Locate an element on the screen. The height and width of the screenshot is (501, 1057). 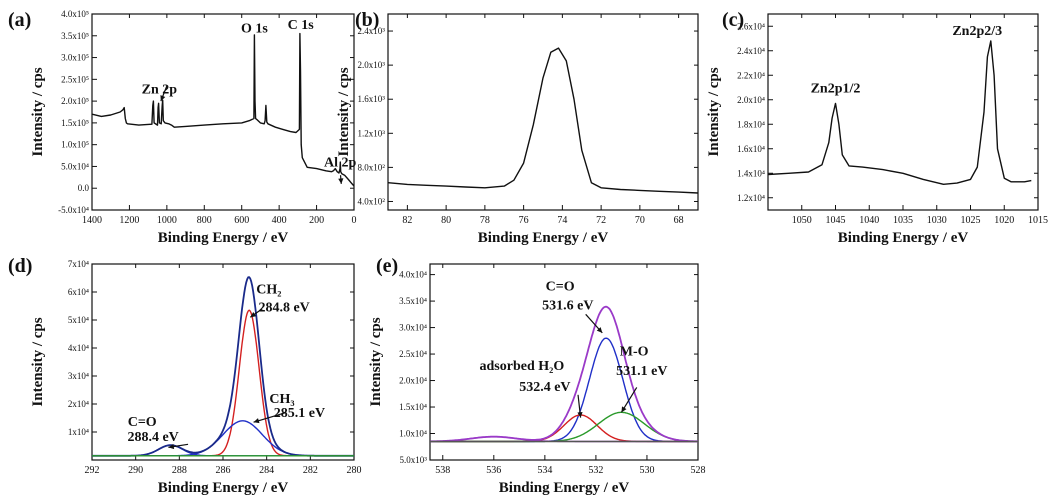
series-envelope is located at coordinates (564, 374).